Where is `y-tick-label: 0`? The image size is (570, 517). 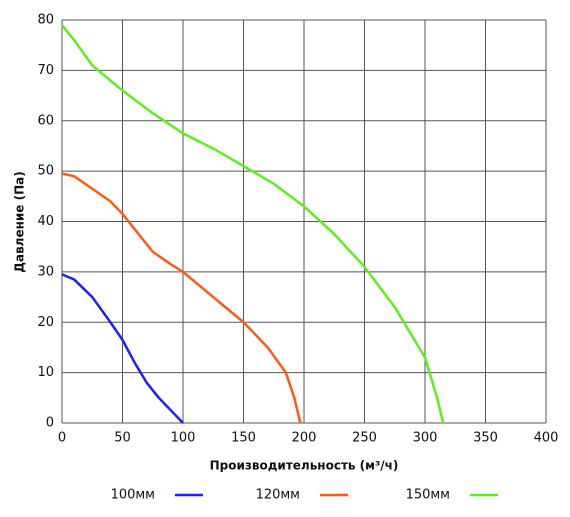 y-tick-label: 0 is located at coordinates (50, 423).